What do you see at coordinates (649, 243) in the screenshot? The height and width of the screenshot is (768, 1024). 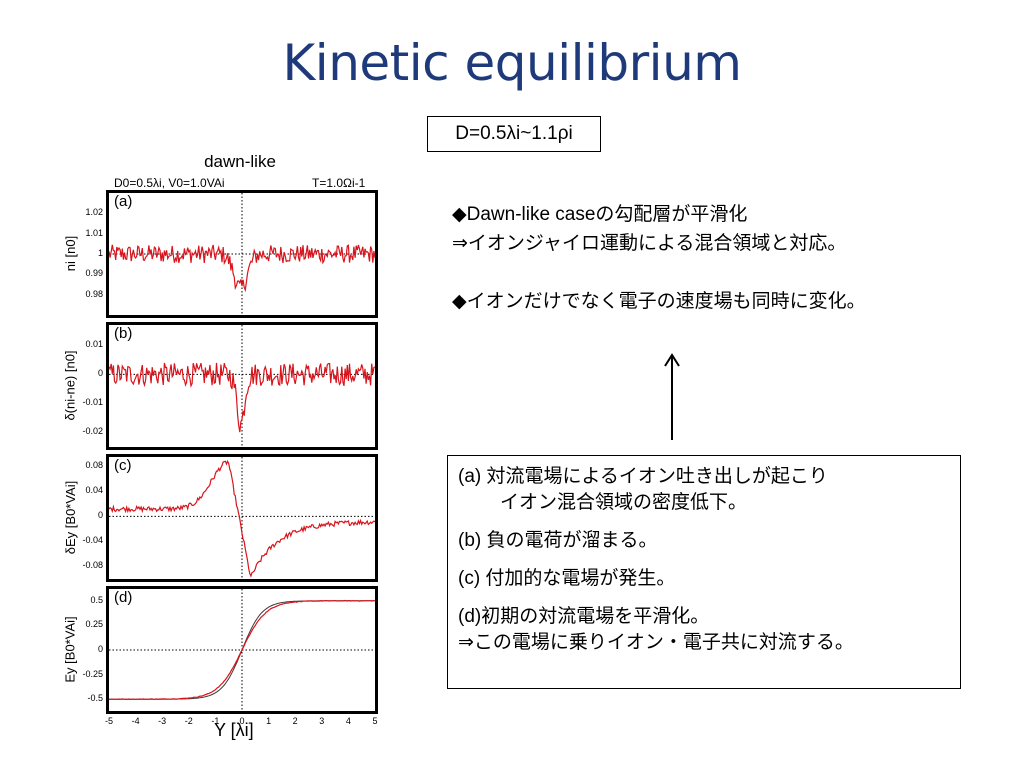 I see `bullet-1-line-2: ⇒イオンジャイロ運動による混合領域と対応。` at bounding box center [649, 243].